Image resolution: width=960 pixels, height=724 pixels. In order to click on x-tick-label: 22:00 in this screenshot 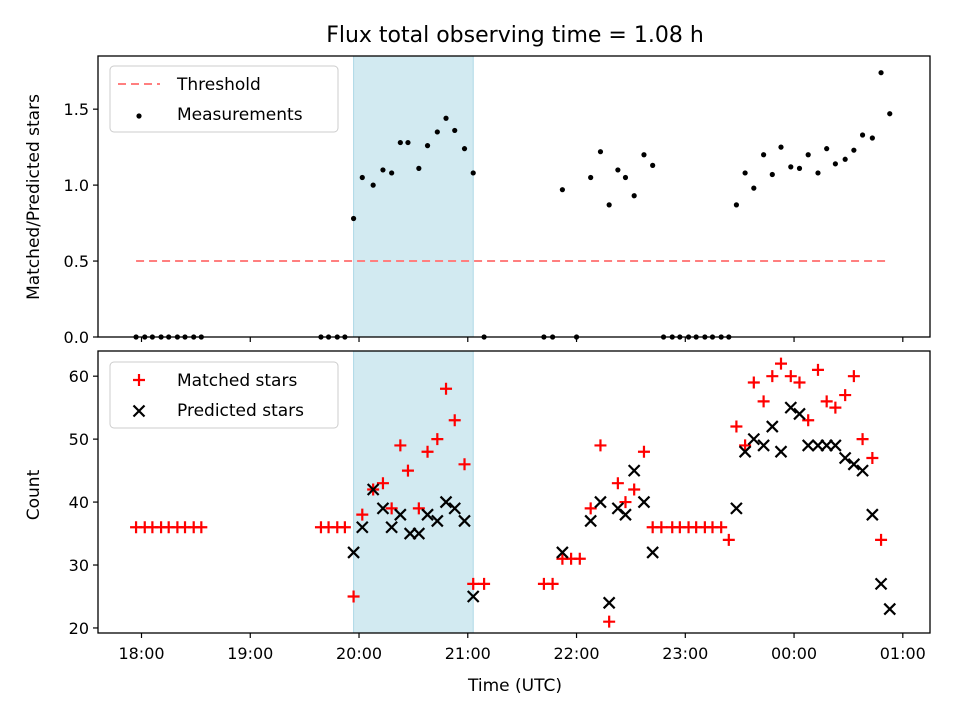, I will do `click(576, 653)`.